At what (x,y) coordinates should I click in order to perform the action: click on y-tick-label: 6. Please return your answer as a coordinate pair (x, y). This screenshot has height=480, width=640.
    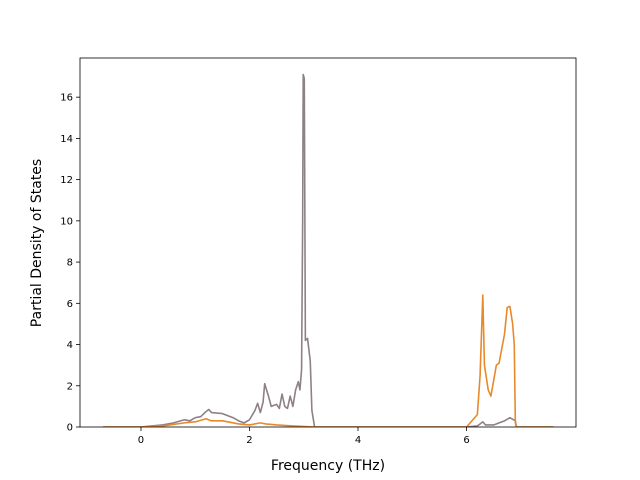
    Looking at the image, I should click on (70, 304).